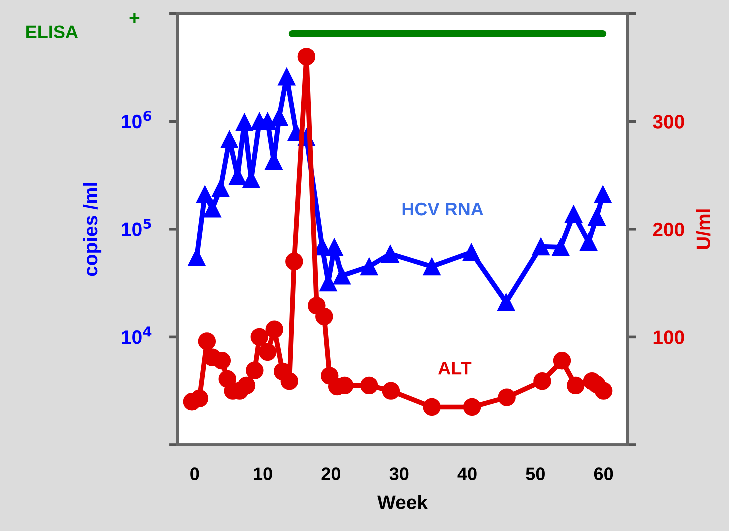 Image resolution: width=729 pixels, height=531 pixels. What do you see at coordinates (195, 474) in the screenshot?
I see `x-tick-label: 0` at bounding box center [195, 474].